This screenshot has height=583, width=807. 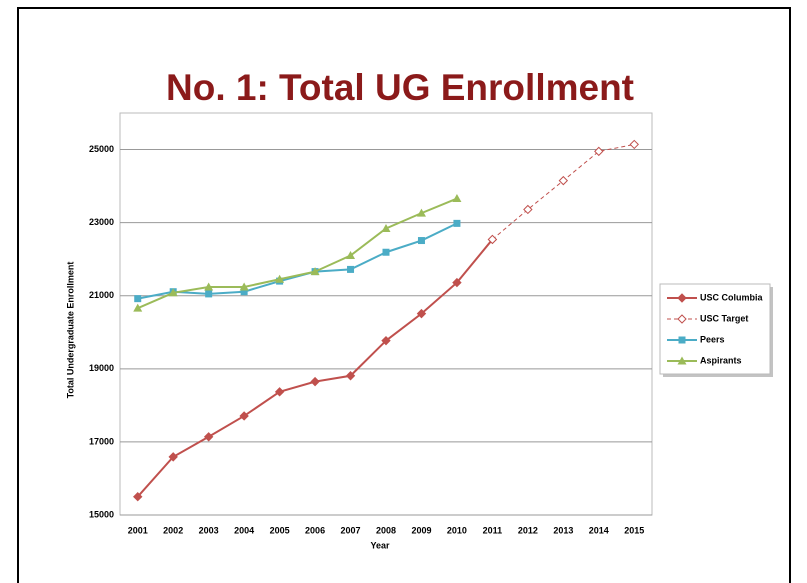 What do you see at coordinates (101, 295) in the screenshot?
I see `y-tick-label: 21000` at bounding box center [101, 295].